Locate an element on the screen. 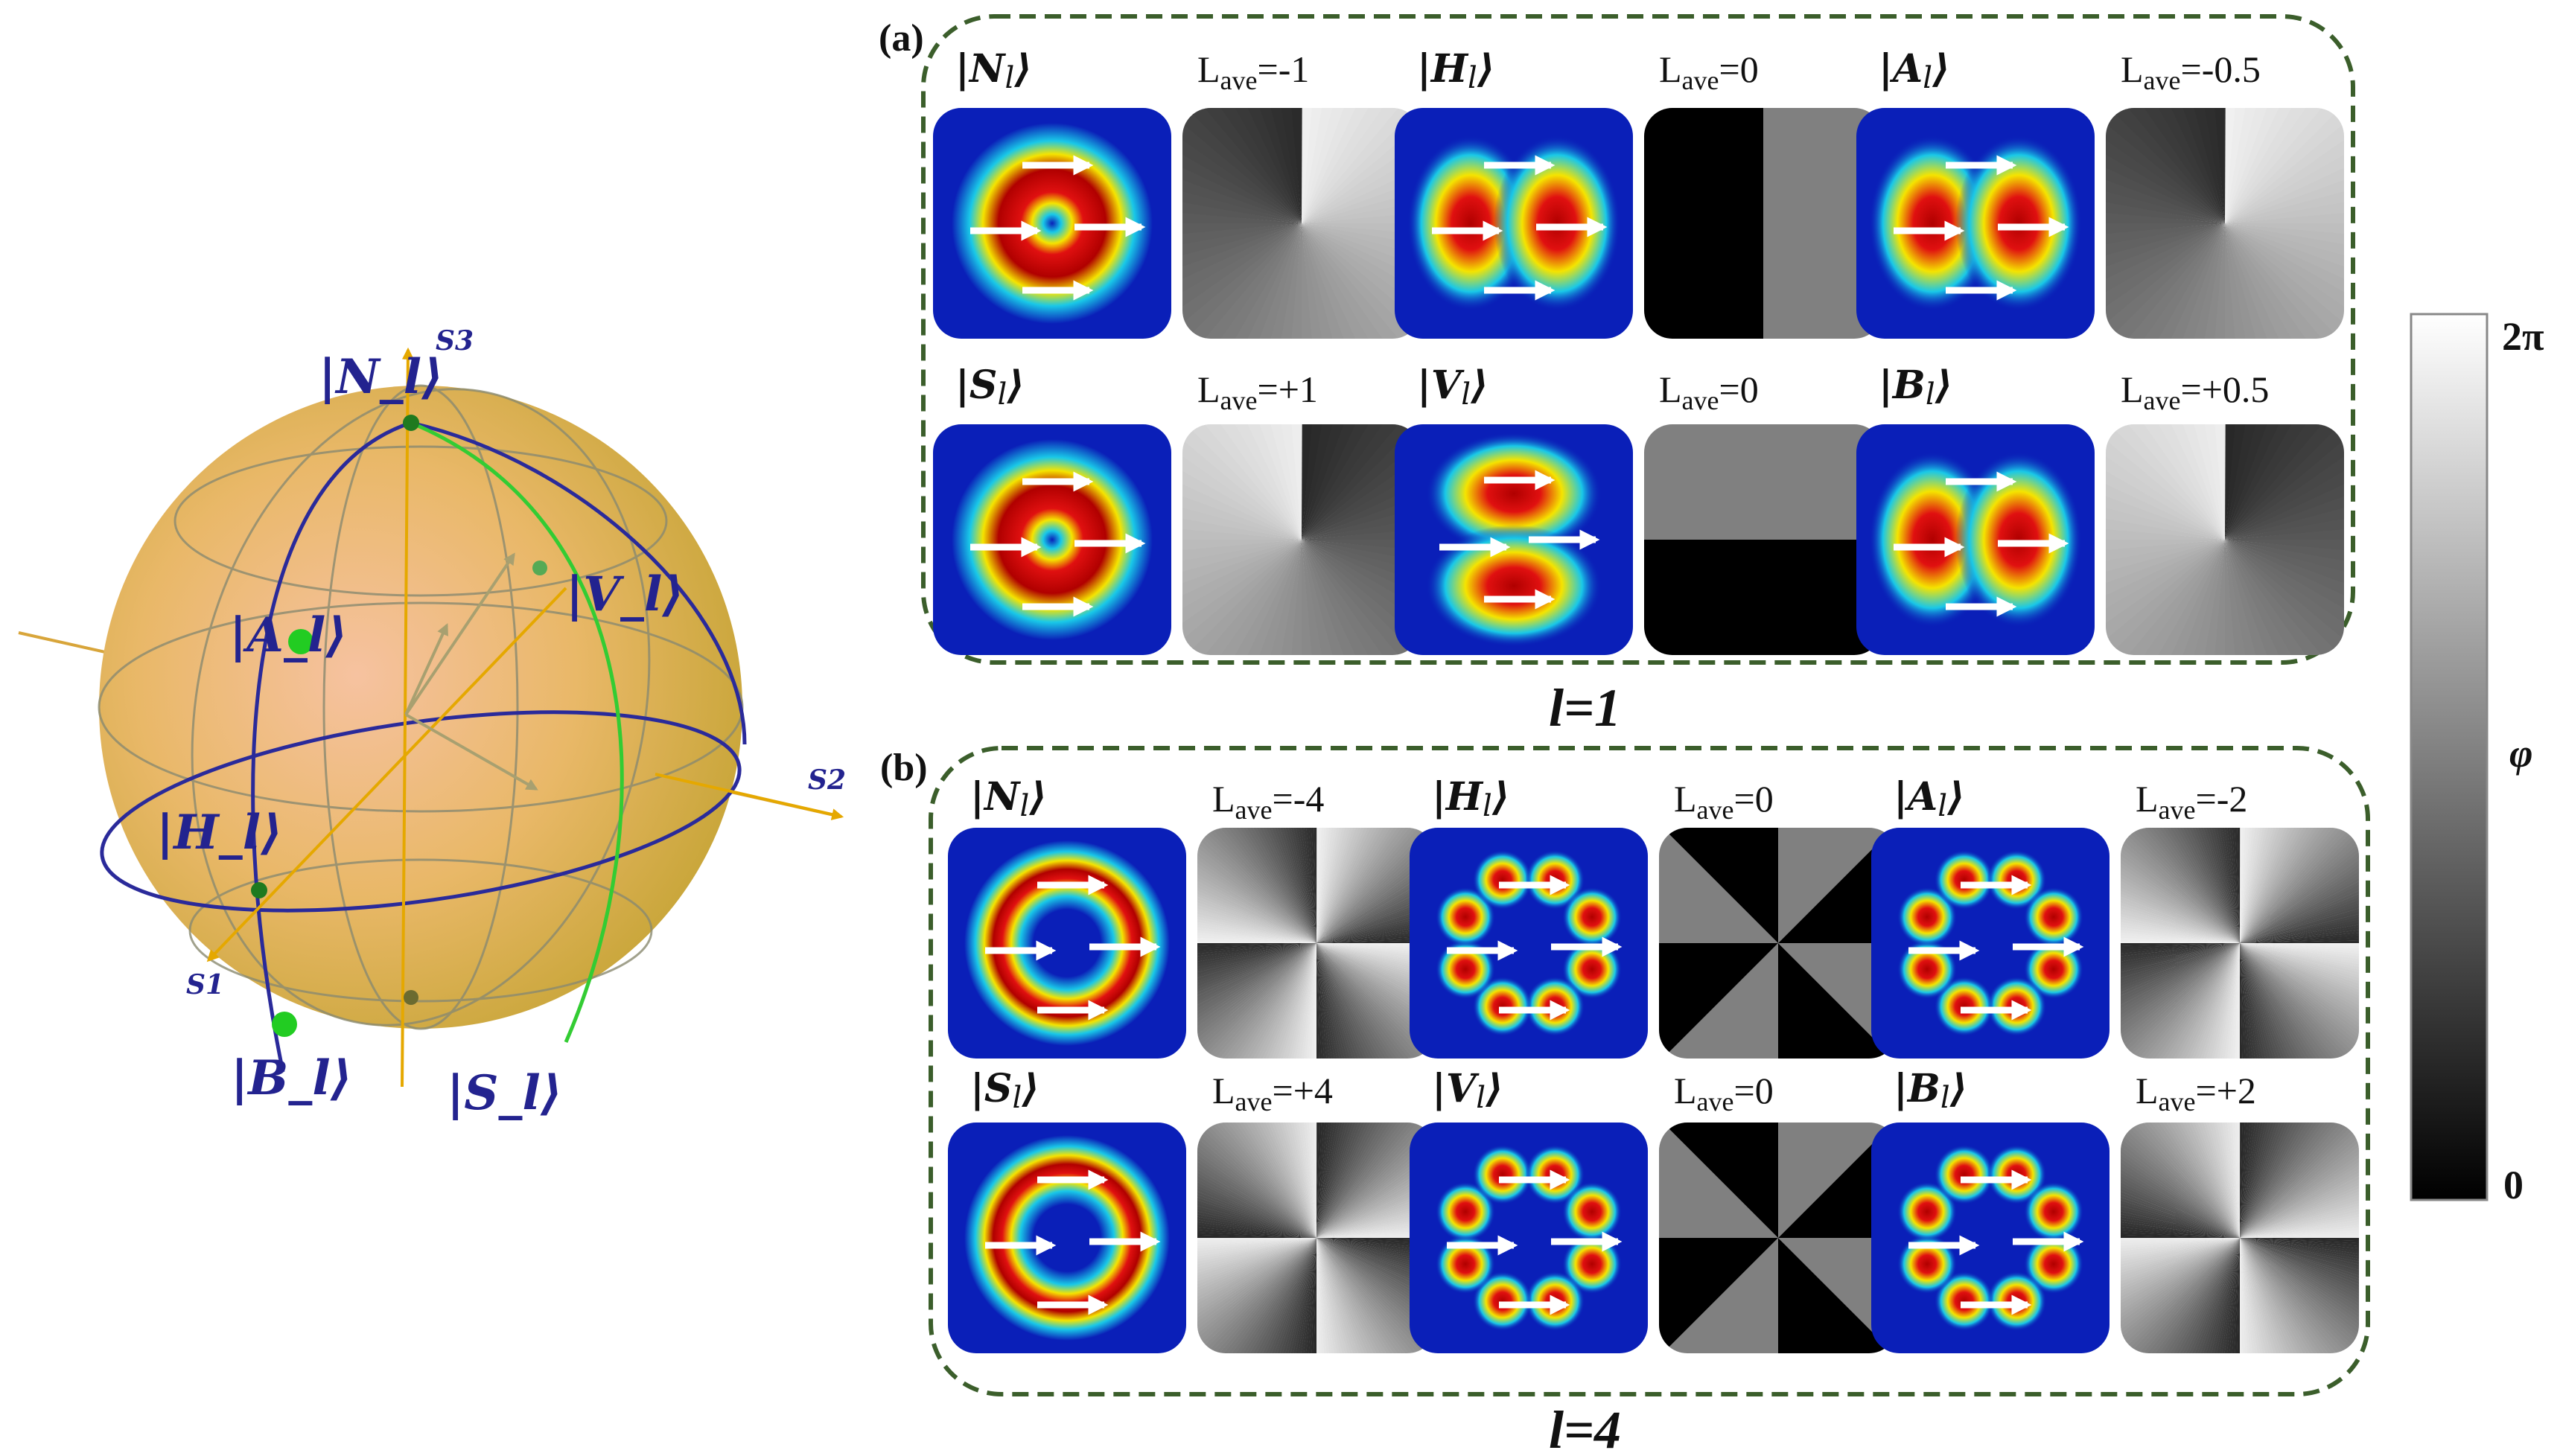 The width and height of the screenshot is (2560, 1456). ket-V-label: |V_l⟩ is located at coordinates (625, 594).